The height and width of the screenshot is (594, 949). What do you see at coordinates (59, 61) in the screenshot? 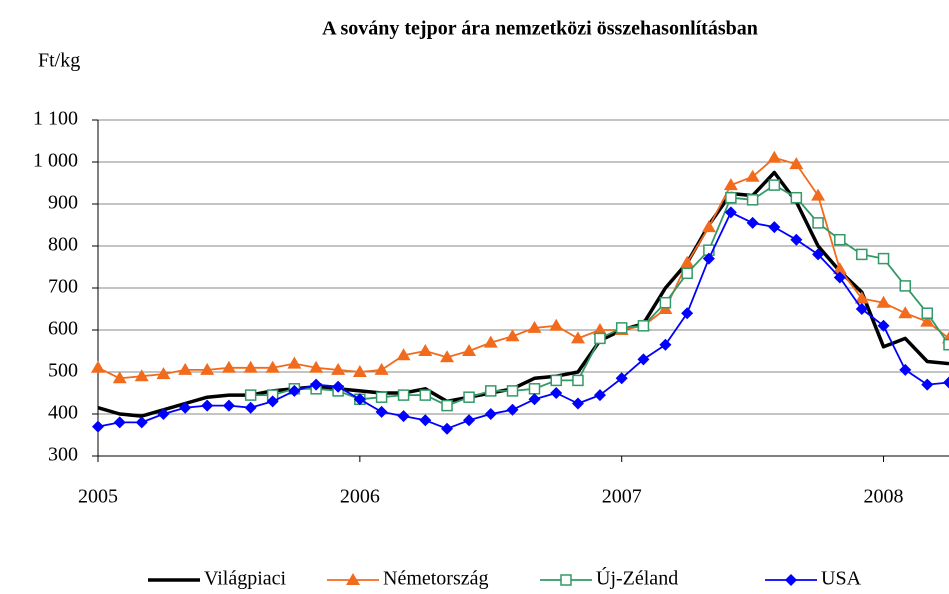
I see `y-axis-label: Ft/kg` at bounding box center [59, 61].